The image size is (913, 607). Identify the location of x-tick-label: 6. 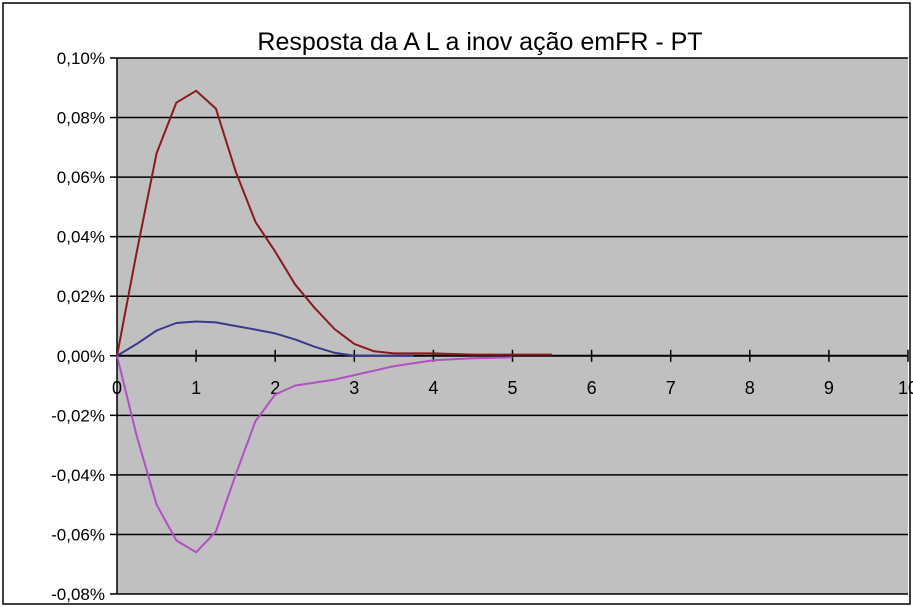
(592, 388).